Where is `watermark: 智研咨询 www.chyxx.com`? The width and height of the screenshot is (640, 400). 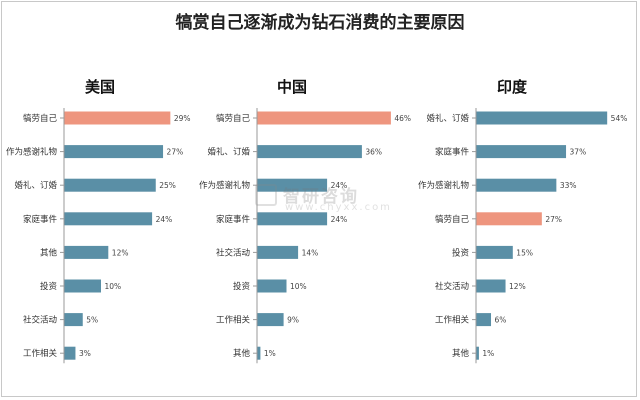
watermark: 智研咨询 www.chyxx.com is located at coordinates (325, 200).